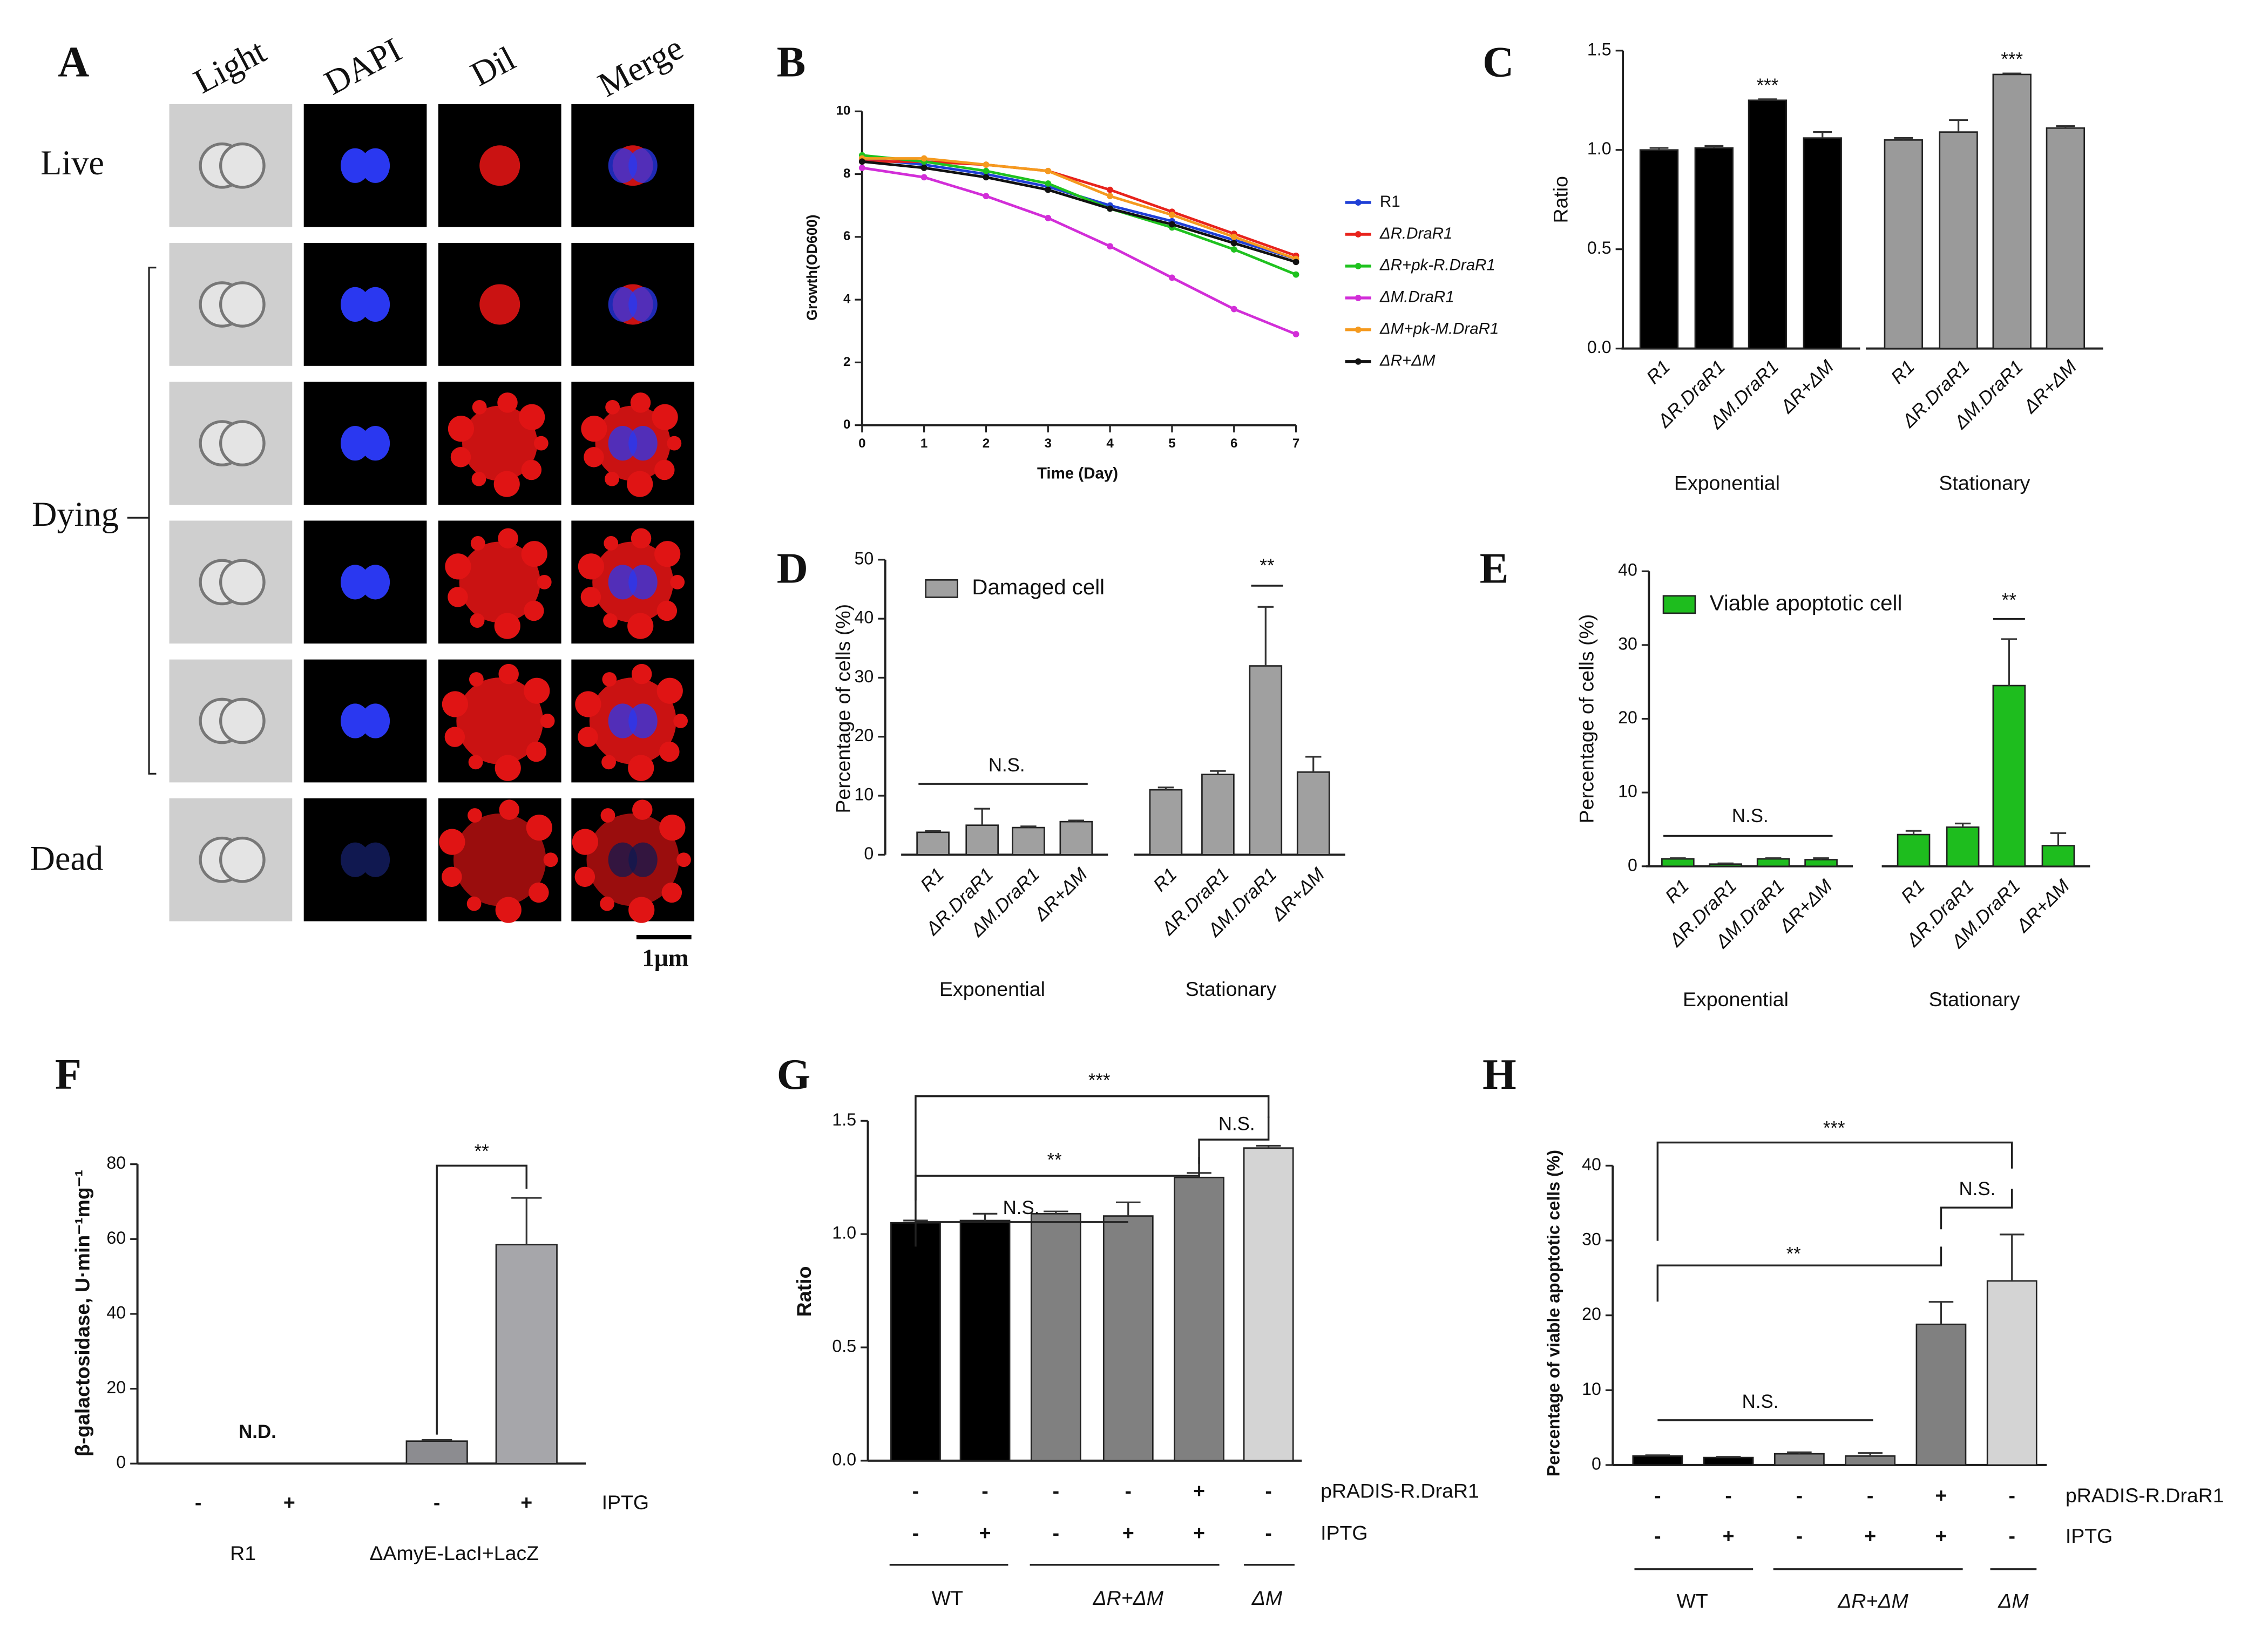  Describe the element at coordinates (1400, 1491) in the screenshot. I see `condition-label: pRADIS-R.DraR1` at that location.